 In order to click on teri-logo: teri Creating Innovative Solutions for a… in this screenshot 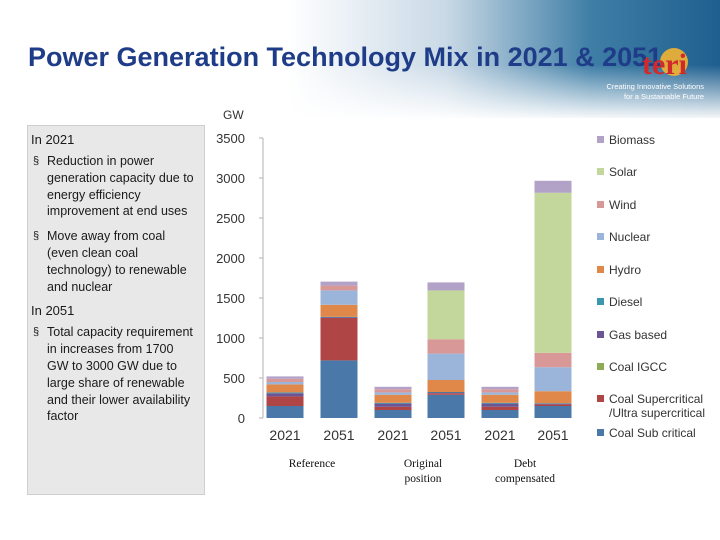, I will do `click(661, 74)`.